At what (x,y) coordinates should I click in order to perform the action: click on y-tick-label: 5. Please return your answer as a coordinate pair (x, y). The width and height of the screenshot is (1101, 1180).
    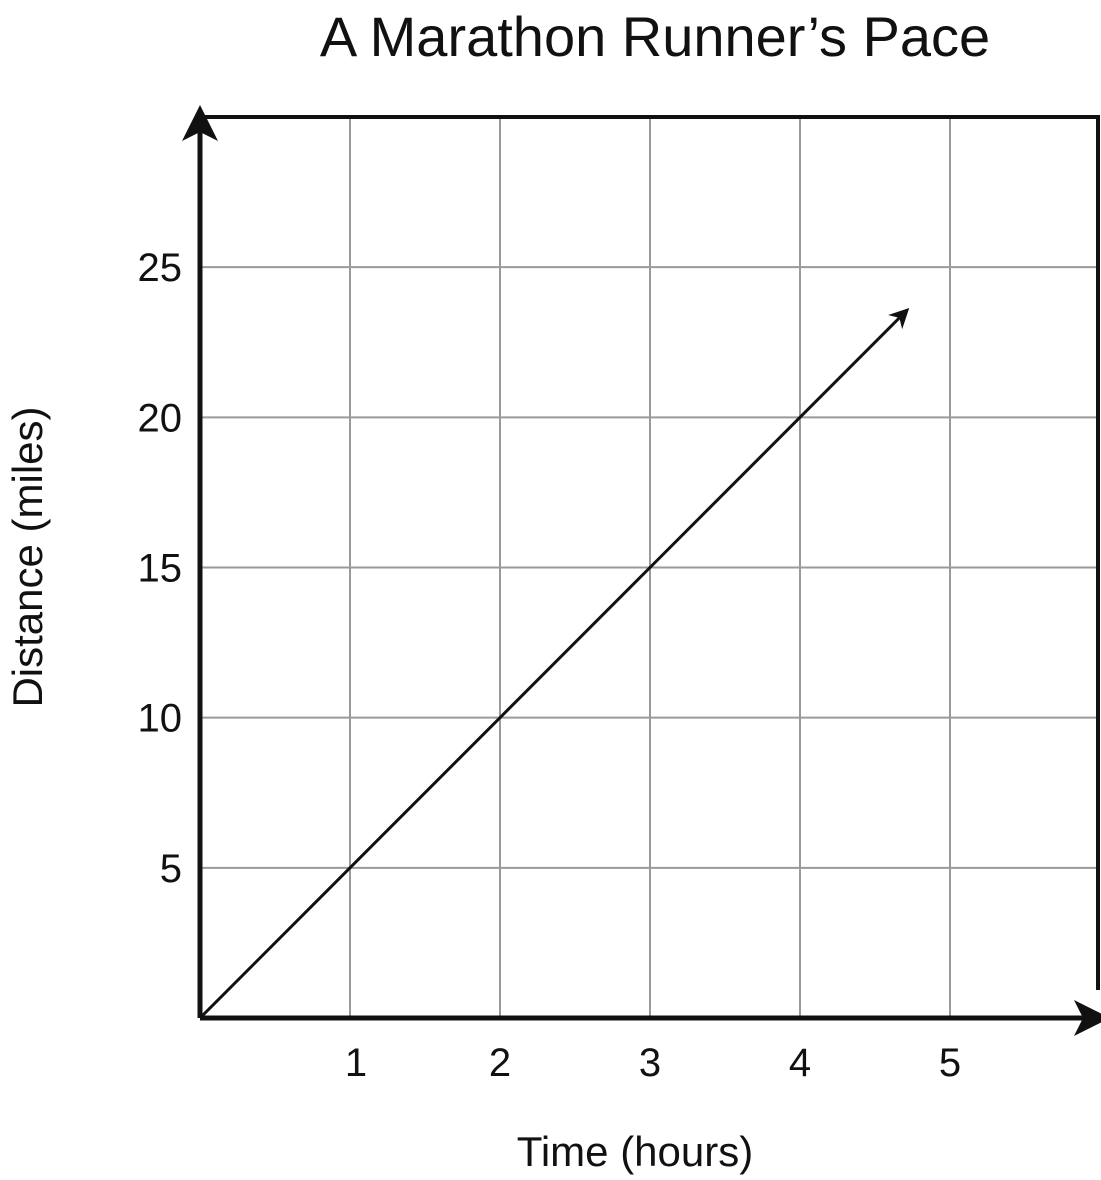
    Looking at the image, I should click on (171, 869).